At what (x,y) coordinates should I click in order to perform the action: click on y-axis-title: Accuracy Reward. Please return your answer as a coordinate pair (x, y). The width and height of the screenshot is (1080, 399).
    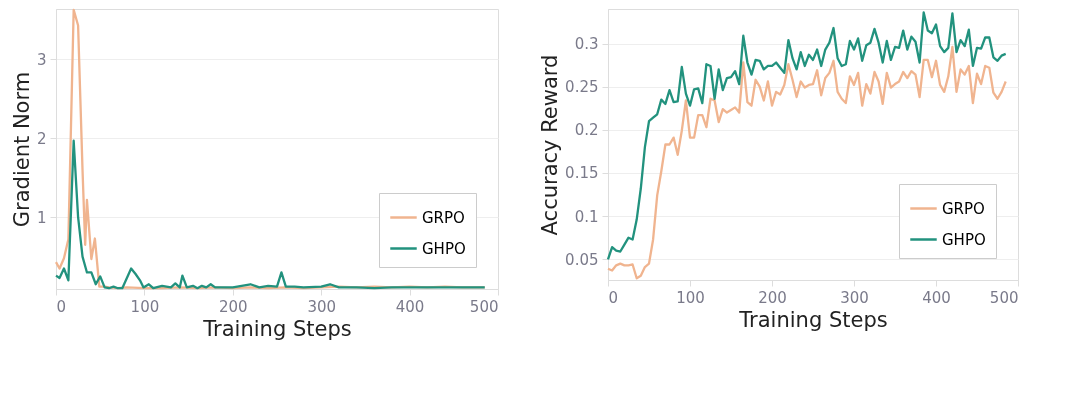
    Looking at the image, I should click on (550, 145).